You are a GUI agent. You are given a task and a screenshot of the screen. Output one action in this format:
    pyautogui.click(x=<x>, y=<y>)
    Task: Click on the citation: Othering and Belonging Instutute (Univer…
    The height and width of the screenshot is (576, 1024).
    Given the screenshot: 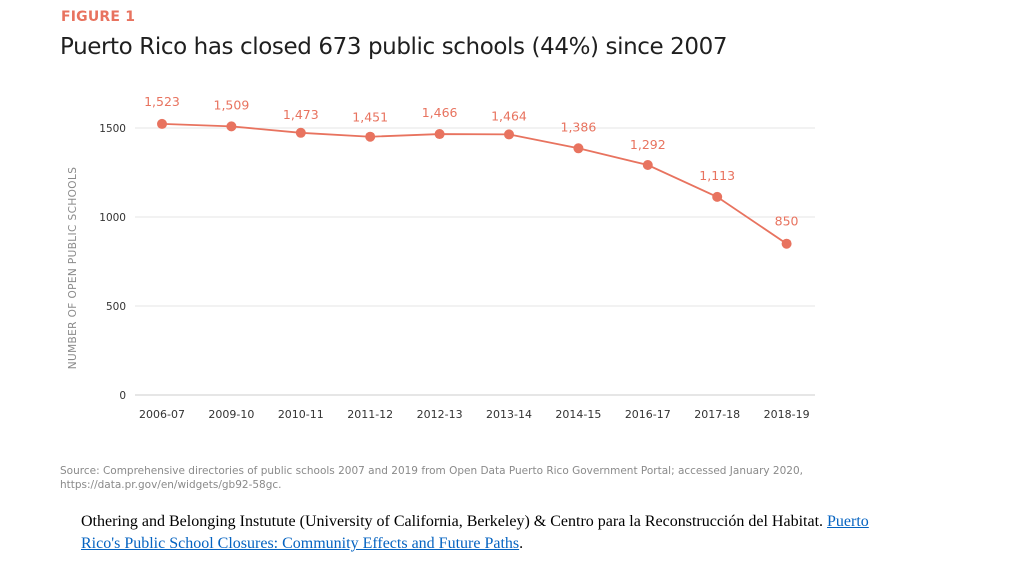 What is the action you would take?
    pyautogui.click(x=481, y=533)
    